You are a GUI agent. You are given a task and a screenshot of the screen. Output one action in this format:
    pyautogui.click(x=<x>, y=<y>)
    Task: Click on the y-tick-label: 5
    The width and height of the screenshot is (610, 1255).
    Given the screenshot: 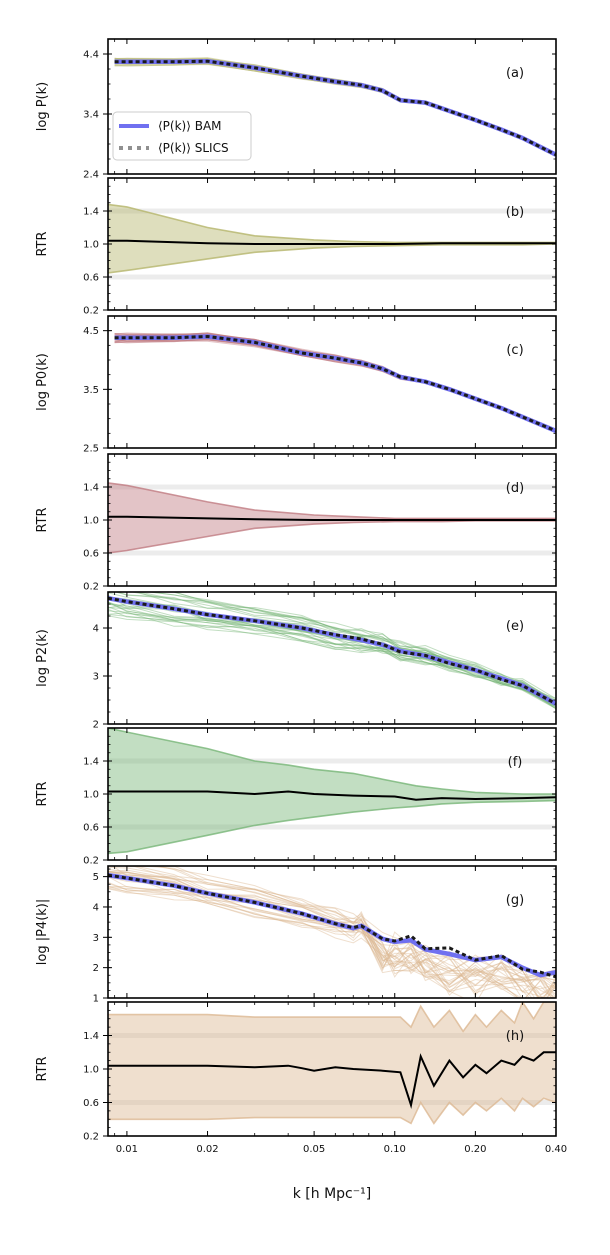 What is the action you would take?
    pyautogui.click(x=96, y=877)
    